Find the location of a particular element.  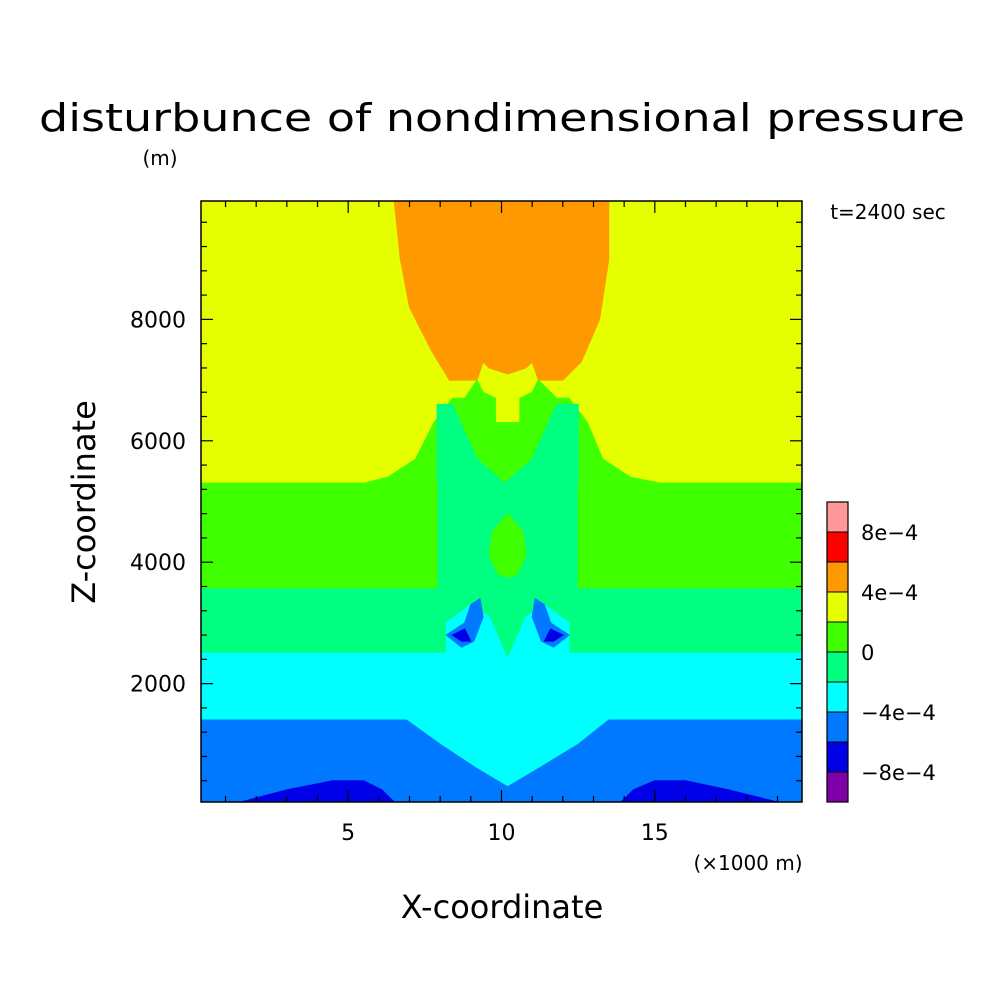

colorbar-label: 0 is located at coordinates (867, 653).